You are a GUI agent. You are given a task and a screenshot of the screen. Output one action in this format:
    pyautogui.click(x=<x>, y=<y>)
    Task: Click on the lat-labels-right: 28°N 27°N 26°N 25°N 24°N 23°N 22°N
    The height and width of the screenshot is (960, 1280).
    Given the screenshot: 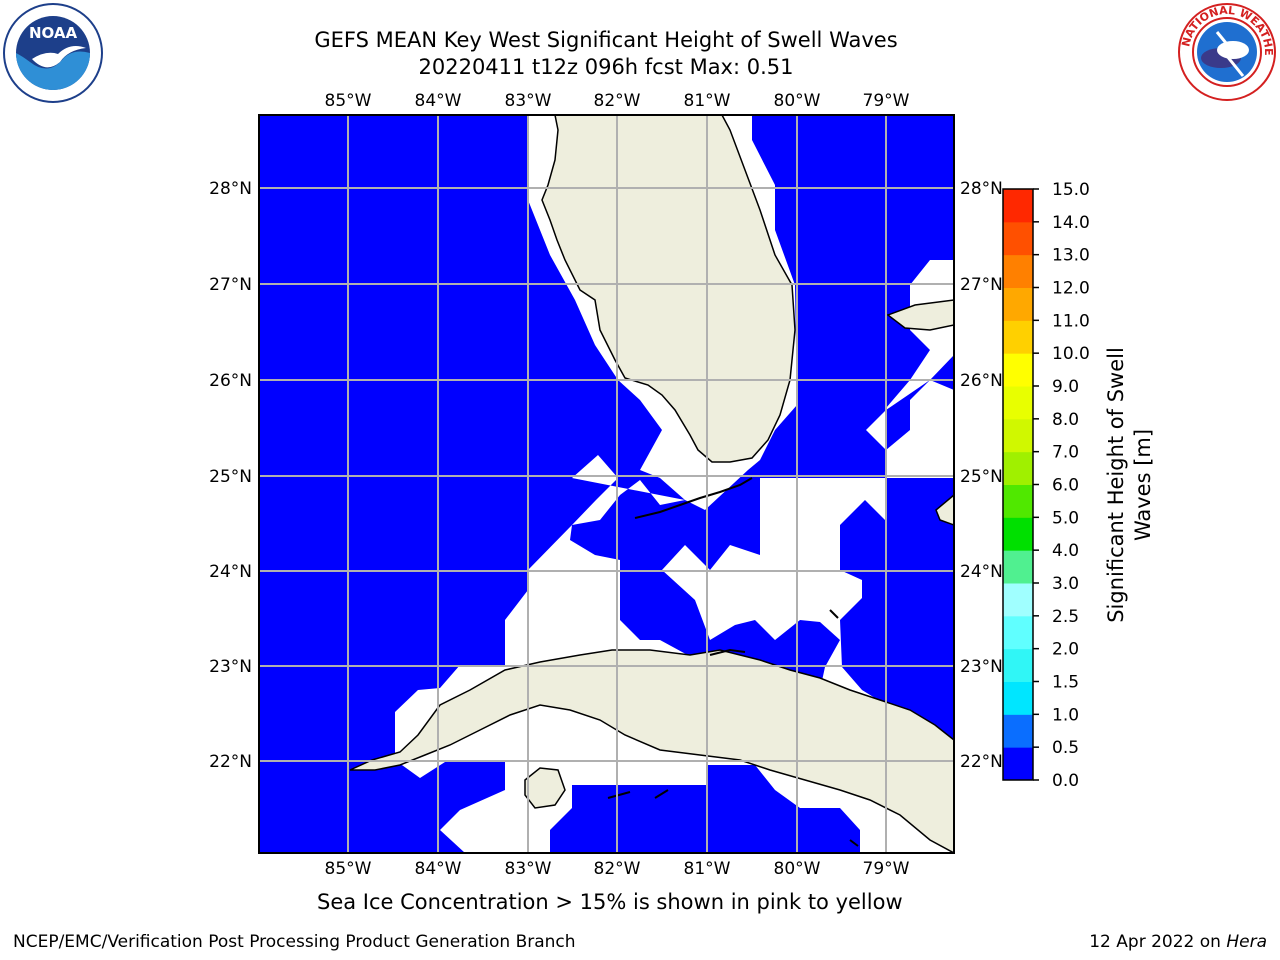 What is the action you would take?
    pyautogui.click(x=981, y=475)
    